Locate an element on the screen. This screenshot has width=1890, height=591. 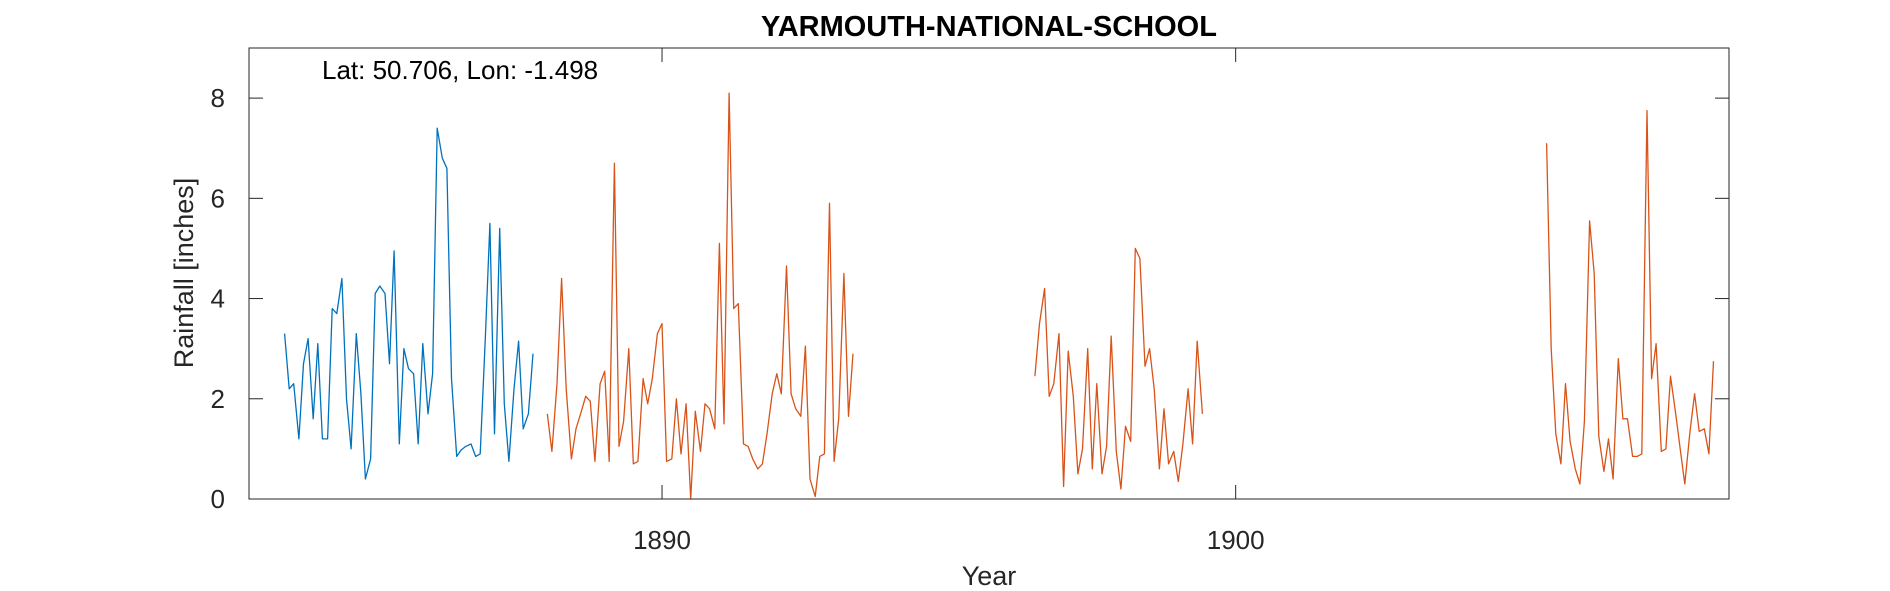
location-annotation: Lat: 50.706, Lon: -1.498 is located at coordinates (460, 70).